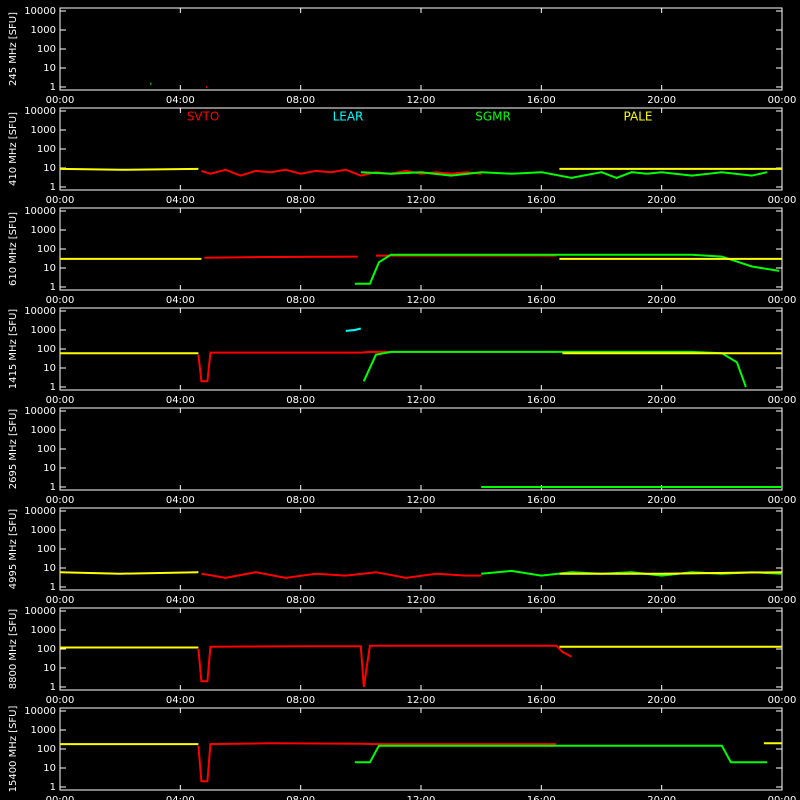 This screenshot has height=800, width=800. What do you see at coordinates (13, 549) in the screenshot?
I see `y-axis-label: 4995 MHz [SFU]` at bounding box center [13, 549].